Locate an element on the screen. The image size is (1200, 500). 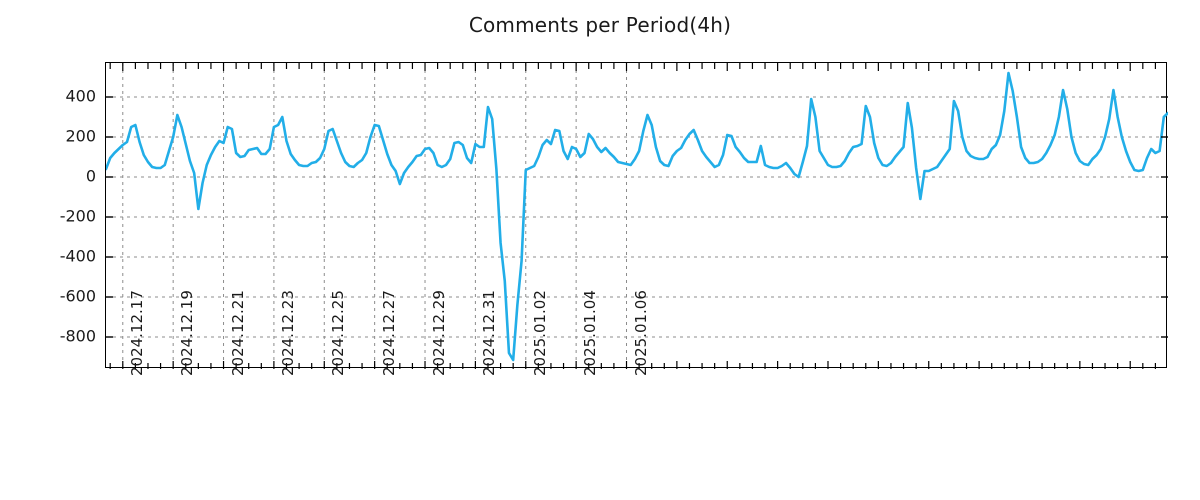
x-axis-tick-label: 2025.01.06 is located at coordinates (640, 333).